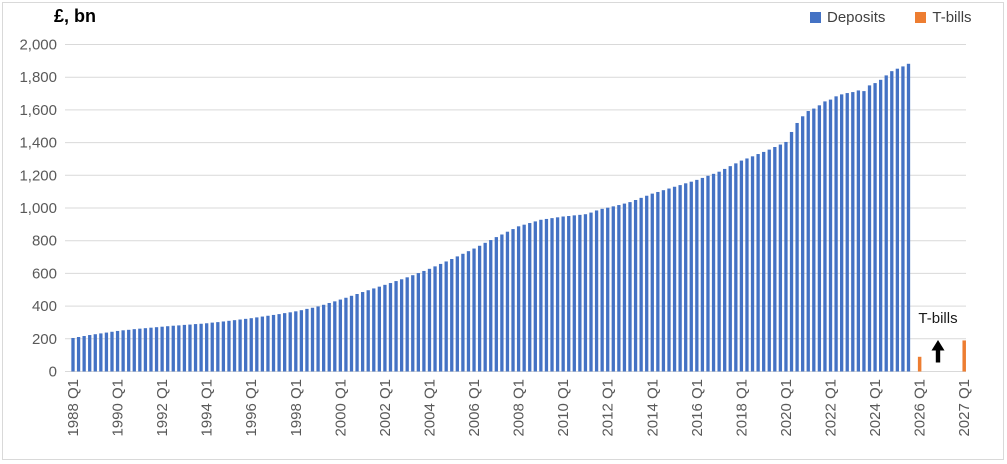 The image size is (1007, 464). Describe the element at coordinates (919, 364) in the screenshot. I see `tbill-bar` at that location.